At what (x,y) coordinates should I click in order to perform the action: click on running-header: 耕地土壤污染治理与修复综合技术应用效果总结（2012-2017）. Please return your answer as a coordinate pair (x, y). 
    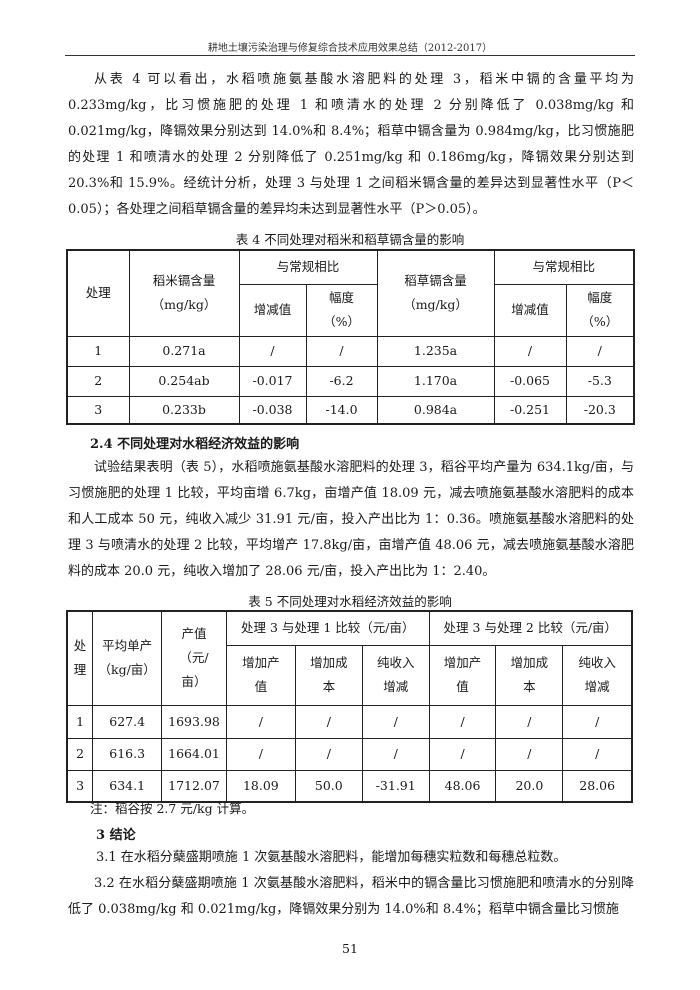
    Looking at the image, I should click on (350, 48).